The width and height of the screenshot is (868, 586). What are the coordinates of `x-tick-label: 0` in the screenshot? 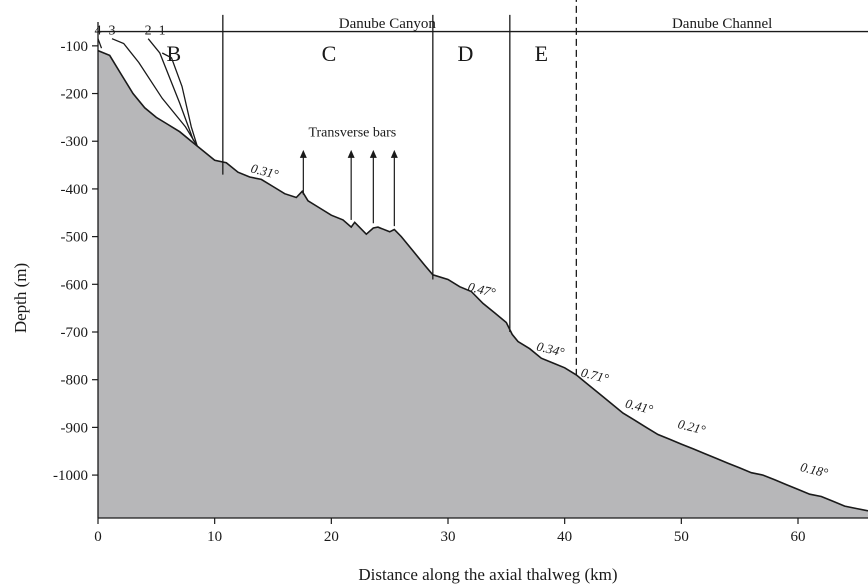 It's located at (98, 537).